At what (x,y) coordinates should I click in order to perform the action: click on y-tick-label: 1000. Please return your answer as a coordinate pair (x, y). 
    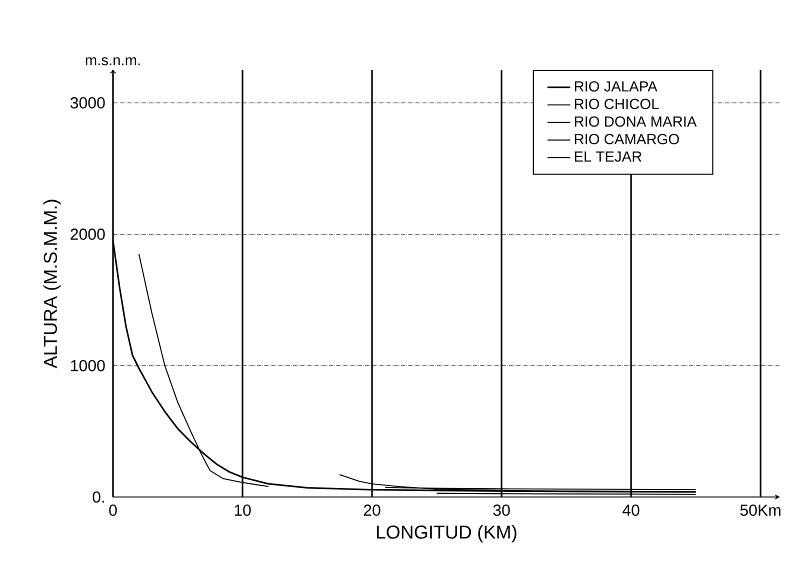
    Looking at the image, I should click on (88, 366).